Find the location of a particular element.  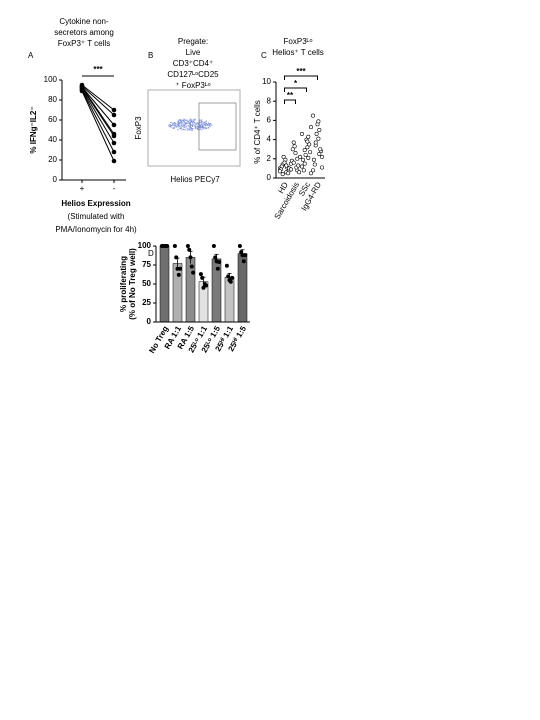

chart-title: secretors among is located at coordinates (84, 32).